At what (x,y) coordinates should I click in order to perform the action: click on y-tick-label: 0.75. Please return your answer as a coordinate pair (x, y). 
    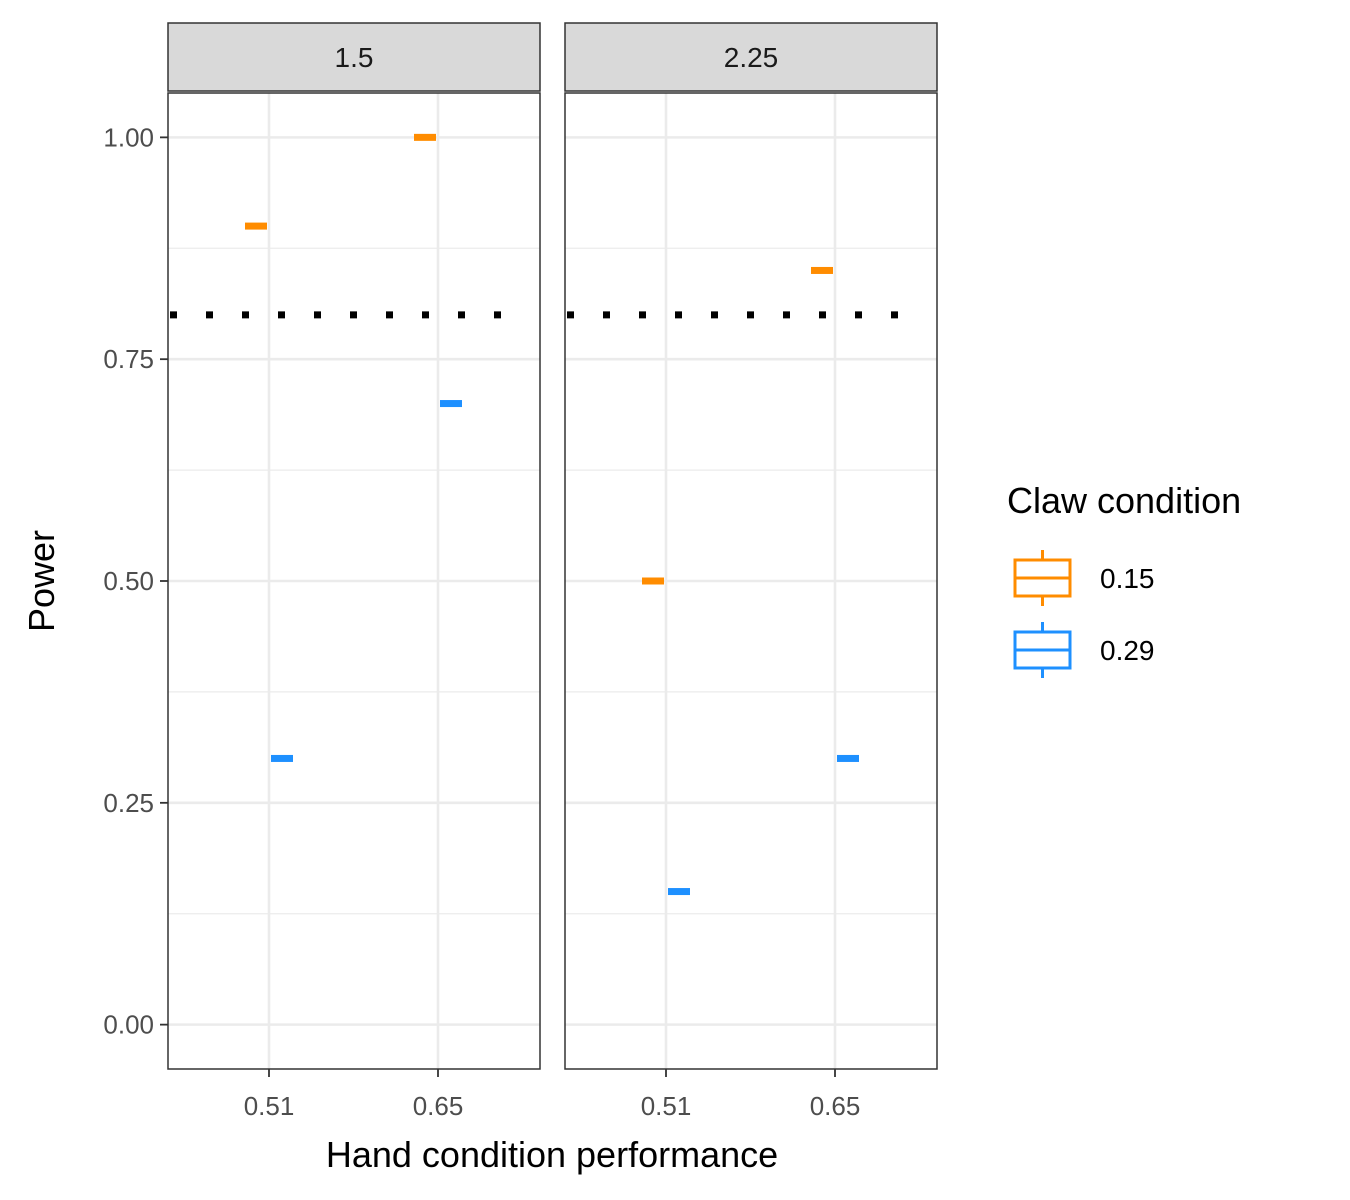
    Looking at the image, I should click on (128, 359).